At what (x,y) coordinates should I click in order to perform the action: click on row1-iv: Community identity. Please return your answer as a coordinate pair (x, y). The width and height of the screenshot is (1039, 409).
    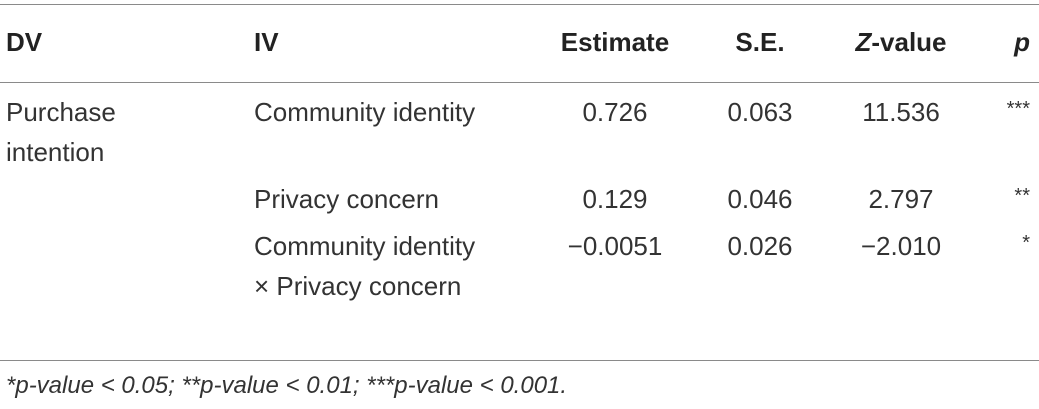
    Looking at the image, I should click on (365, 112).